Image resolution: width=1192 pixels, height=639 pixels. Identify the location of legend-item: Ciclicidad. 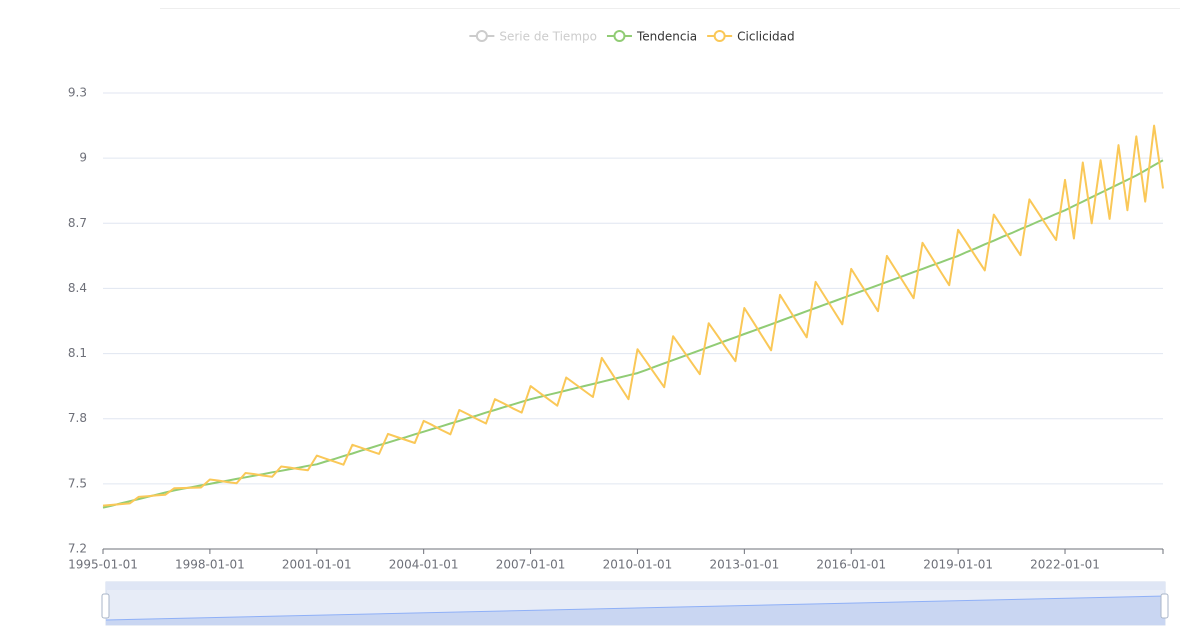
(751, 37).